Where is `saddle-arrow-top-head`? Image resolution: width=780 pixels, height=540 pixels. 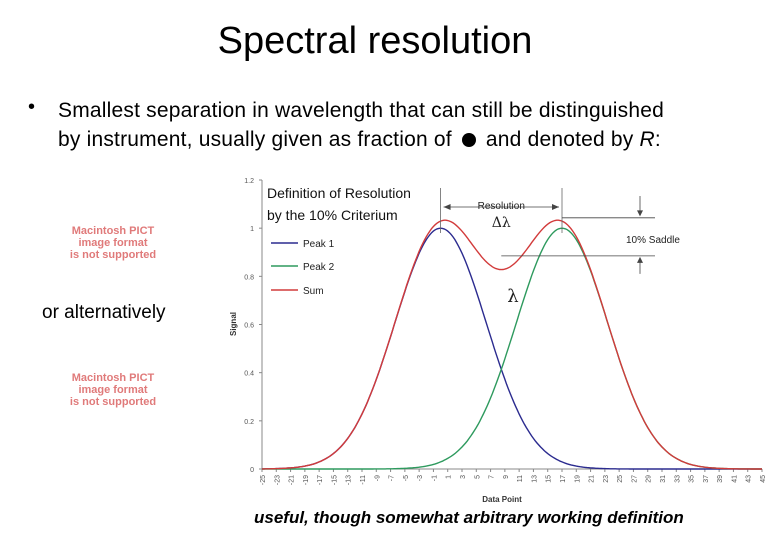 saddle-arrow-top-head is located at coordinates (640, 213).